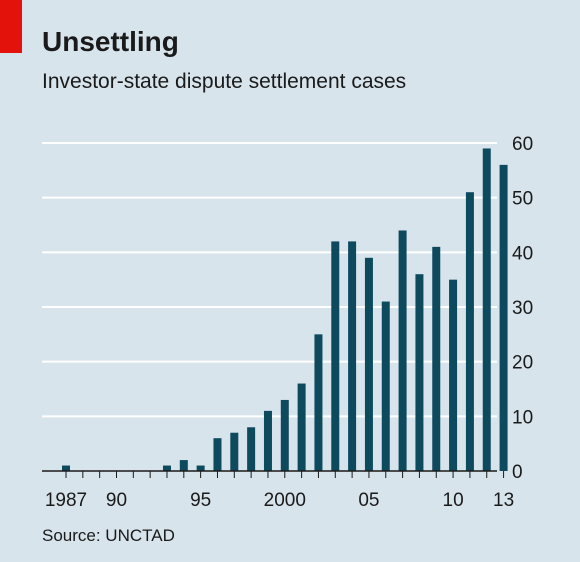 This screenshot has height=562, width=580. Describe the element at coordinates (108, 535) in the screenshot. I see `source-note: Source: UNCTAD` at that location.